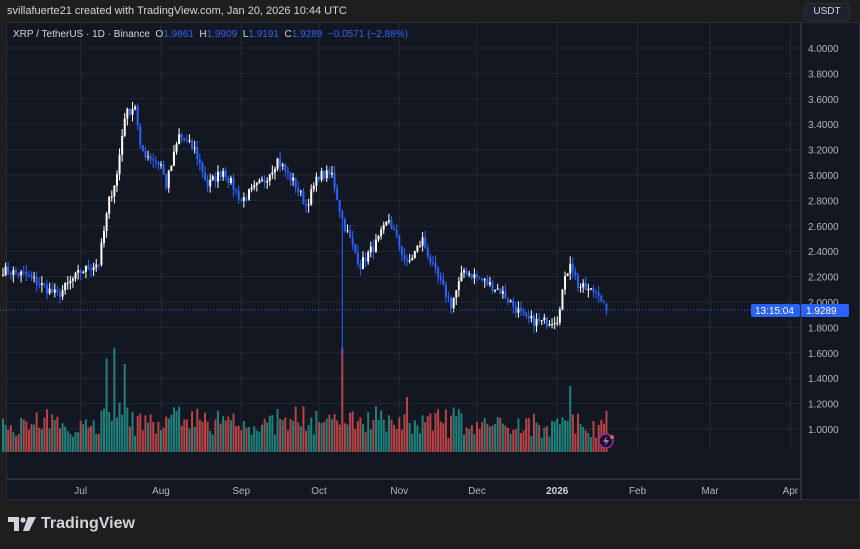 The image size is (860, 549). Describe the element at coordinates (81, 34) in the screenshot. I see `symbol-name: XRP / TetherUS · 1D · Binance` at that location.